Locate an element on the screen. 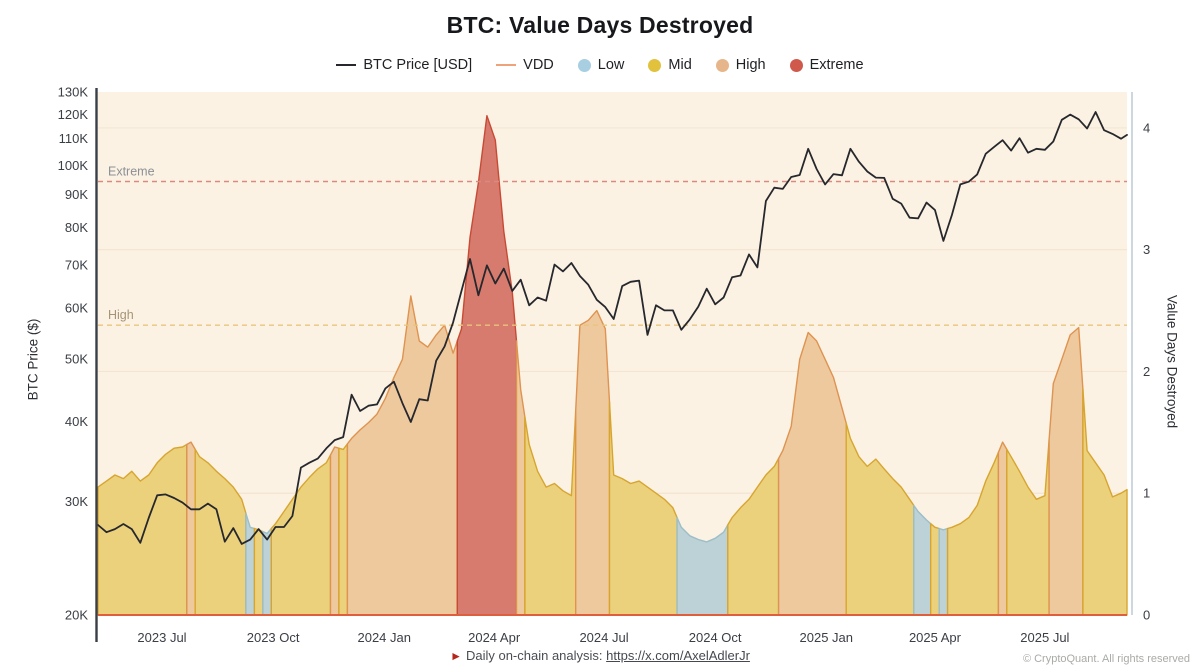  legend: BTC Price [USD] VDD Low Mid High Extreme is located at coordinates (600, 65).